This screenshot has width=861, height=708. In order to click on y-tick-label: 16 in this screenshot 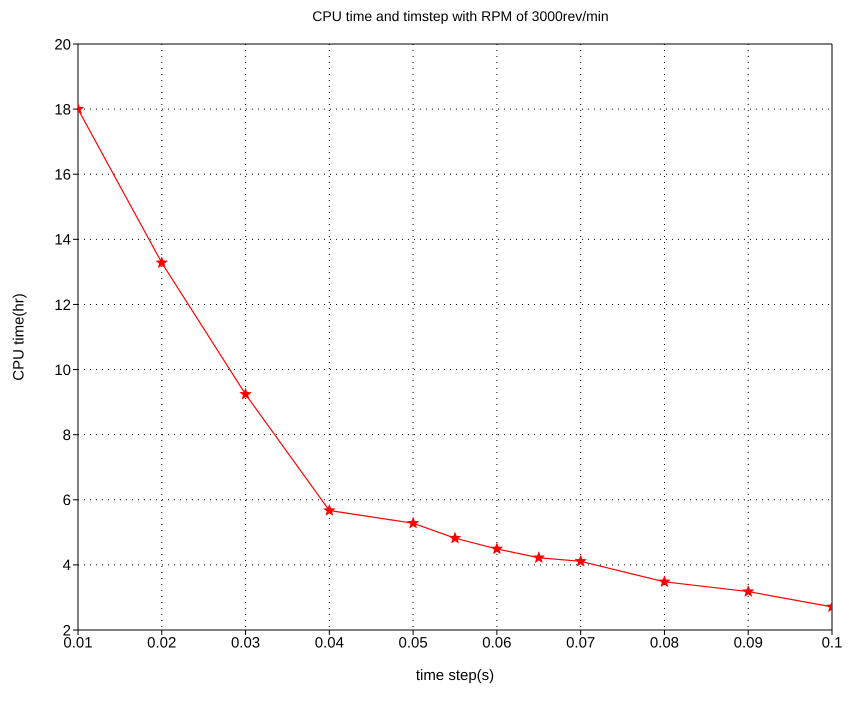, I will do `click(62, 175)`.